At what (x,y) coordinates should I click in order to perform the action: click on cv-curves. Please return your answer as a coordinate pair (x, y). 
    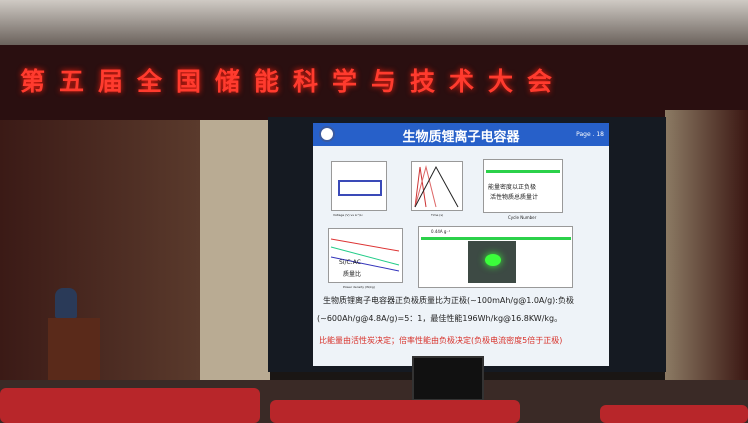
    Looking at the image, I should click on (360, 188).